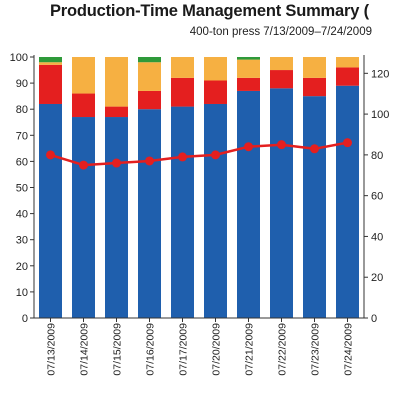  Describe the element at coordinates (85, 349) in the screenshot. I see `x-tick-label: 07/14/2009` at that location.